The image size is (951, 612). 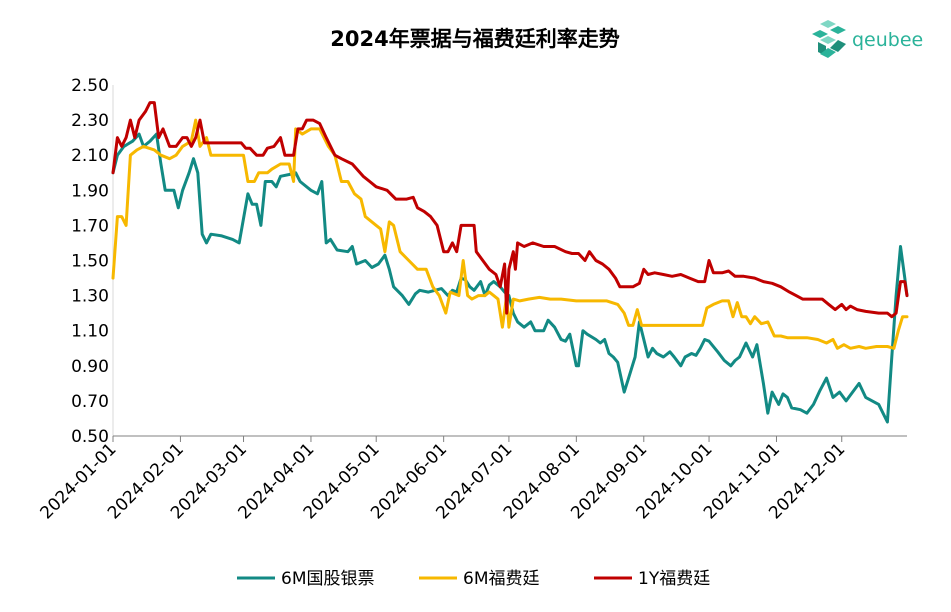 What do you see at coordinates (501, 579) in the screenshot?
I see `legend-label-2: 6M福费廷` at bounding box center [501, 579].